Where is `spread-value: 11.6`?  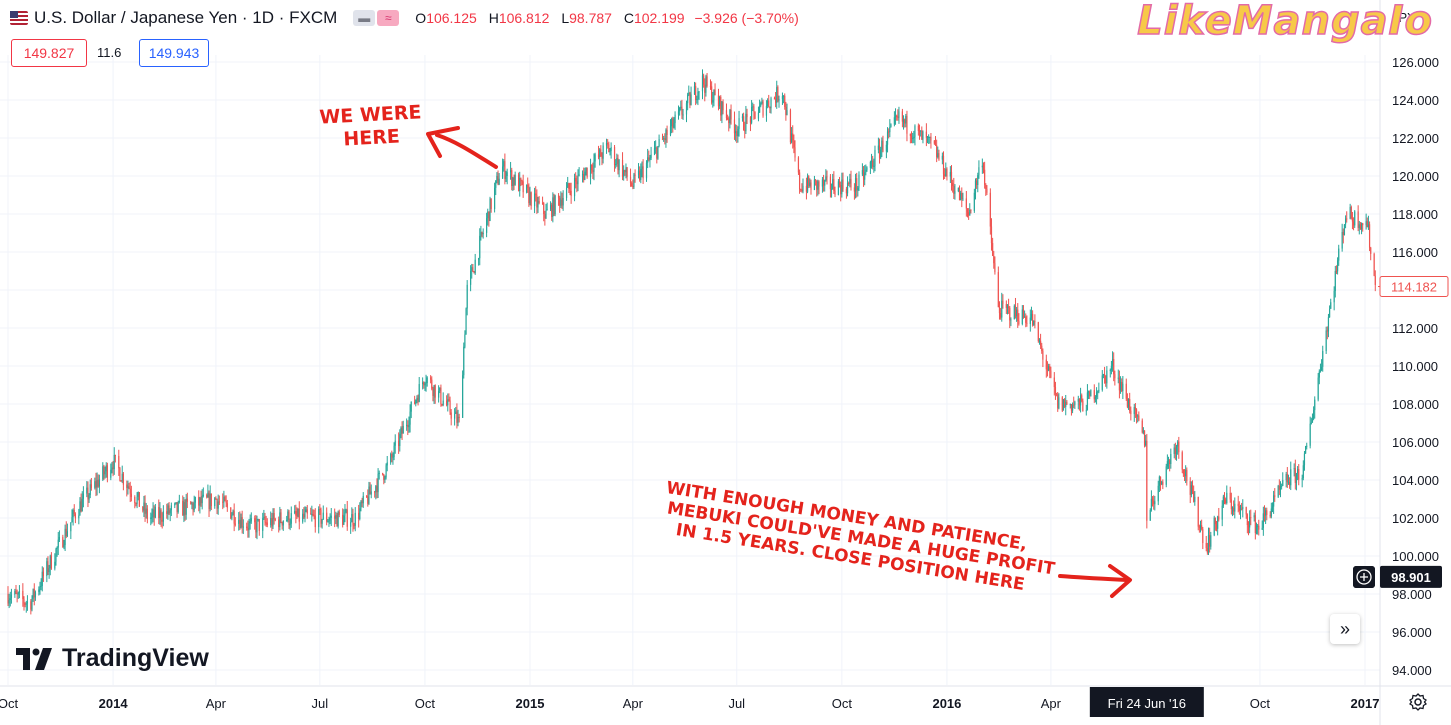 spread-value: 11.6 is located at coordinates (109, 52).